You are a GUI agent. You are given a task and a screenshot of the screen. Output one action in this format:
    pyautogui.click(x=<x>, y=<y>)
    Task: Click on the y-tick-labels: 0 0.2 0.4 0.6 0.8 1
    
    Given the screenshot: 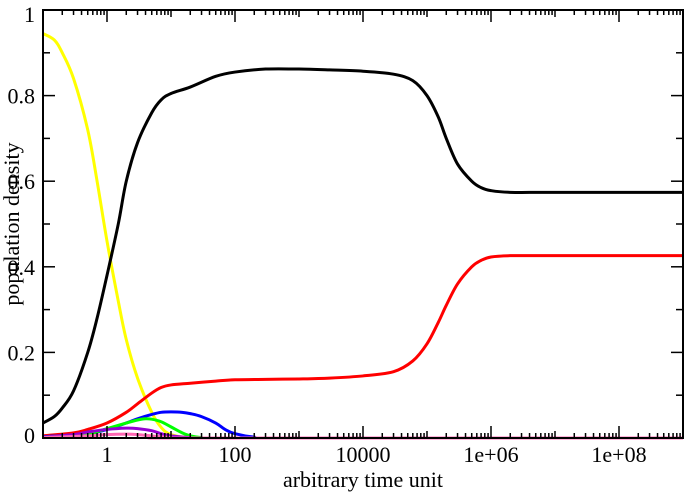 What is the action you would take?
    pyautogui.click(x=22, y=225)
    